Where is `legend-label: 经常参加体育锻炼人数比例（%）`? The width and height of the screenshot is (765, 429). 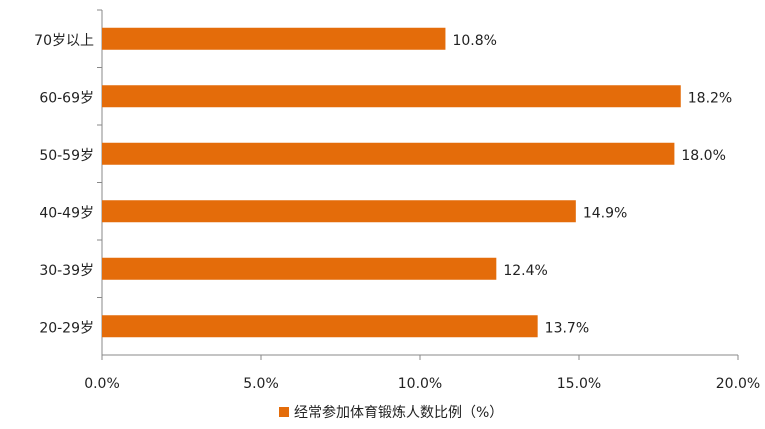 legend-label: 经常参加体育锻炼人数比例（%） is located at coordinates (398, 412).